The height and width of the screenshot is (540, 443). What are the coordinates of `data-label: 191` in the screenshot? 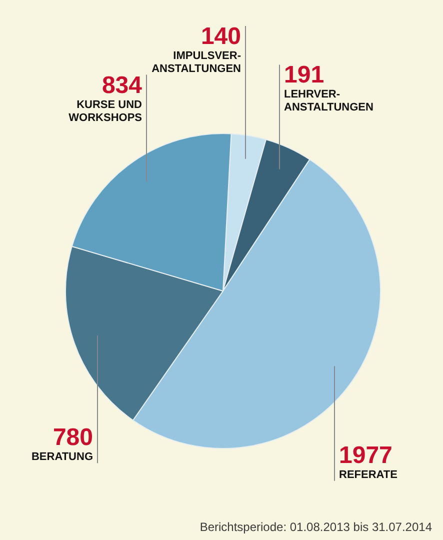 It's located at (304, 75).